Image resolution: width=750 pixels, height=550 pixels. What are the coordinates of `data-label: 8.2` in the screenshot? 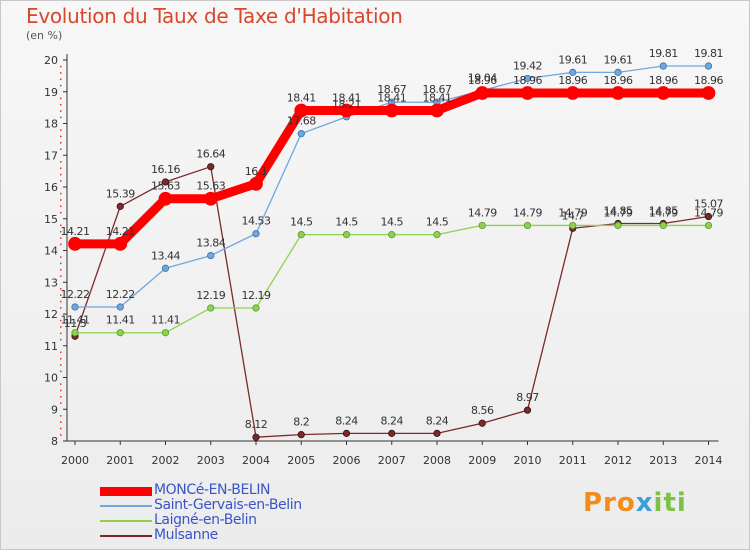 It's located at (301, 422).